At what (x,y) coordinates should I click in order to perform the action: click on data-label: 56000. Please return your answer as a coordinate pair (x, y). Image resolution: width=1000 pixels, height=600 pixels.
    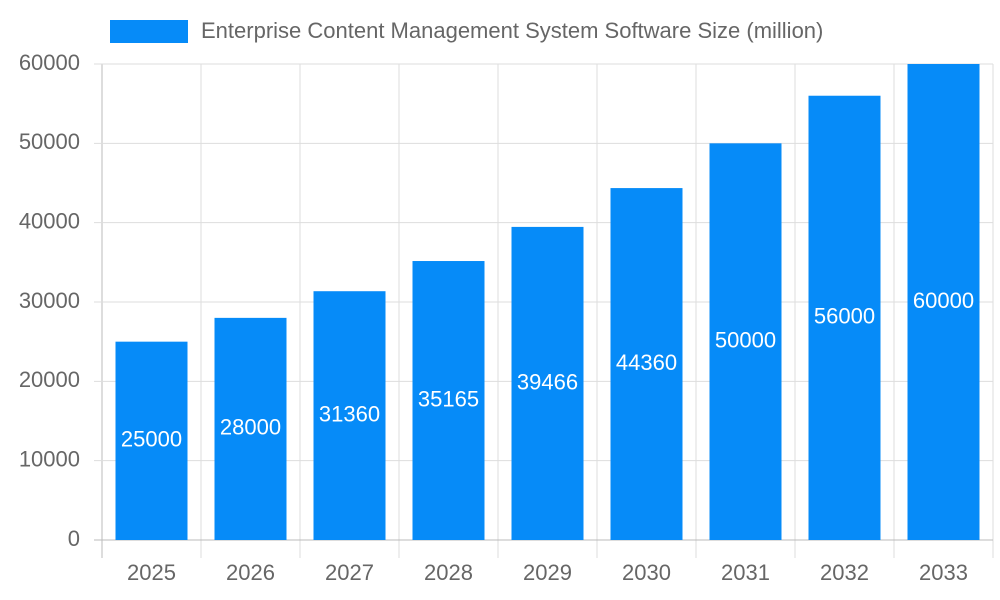
    Looking at the image, I should click on (844, 316).